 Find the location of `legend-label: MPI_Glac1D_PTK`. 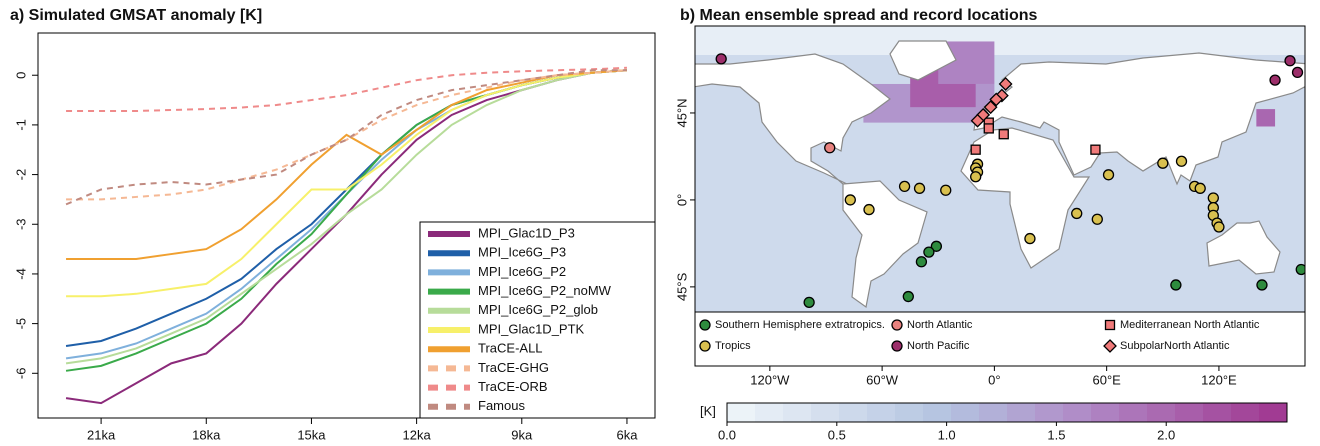

legend-label: MPI_Glac1D_PTK is located at coordinates (531, 328).